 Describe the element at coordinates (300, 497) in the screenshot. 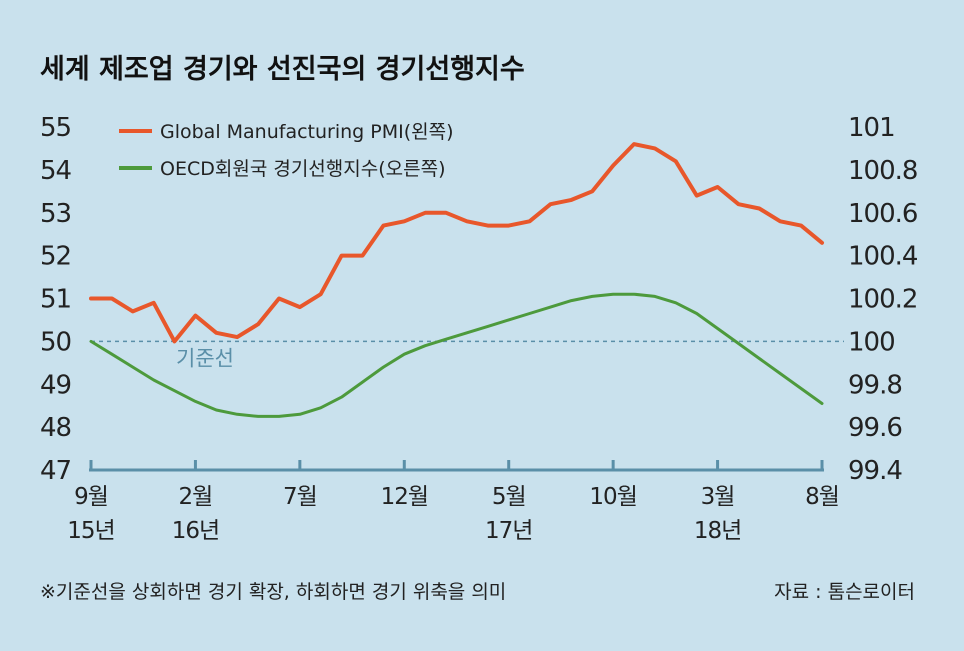

I see `x-tick-label-month: 7월` at that location.